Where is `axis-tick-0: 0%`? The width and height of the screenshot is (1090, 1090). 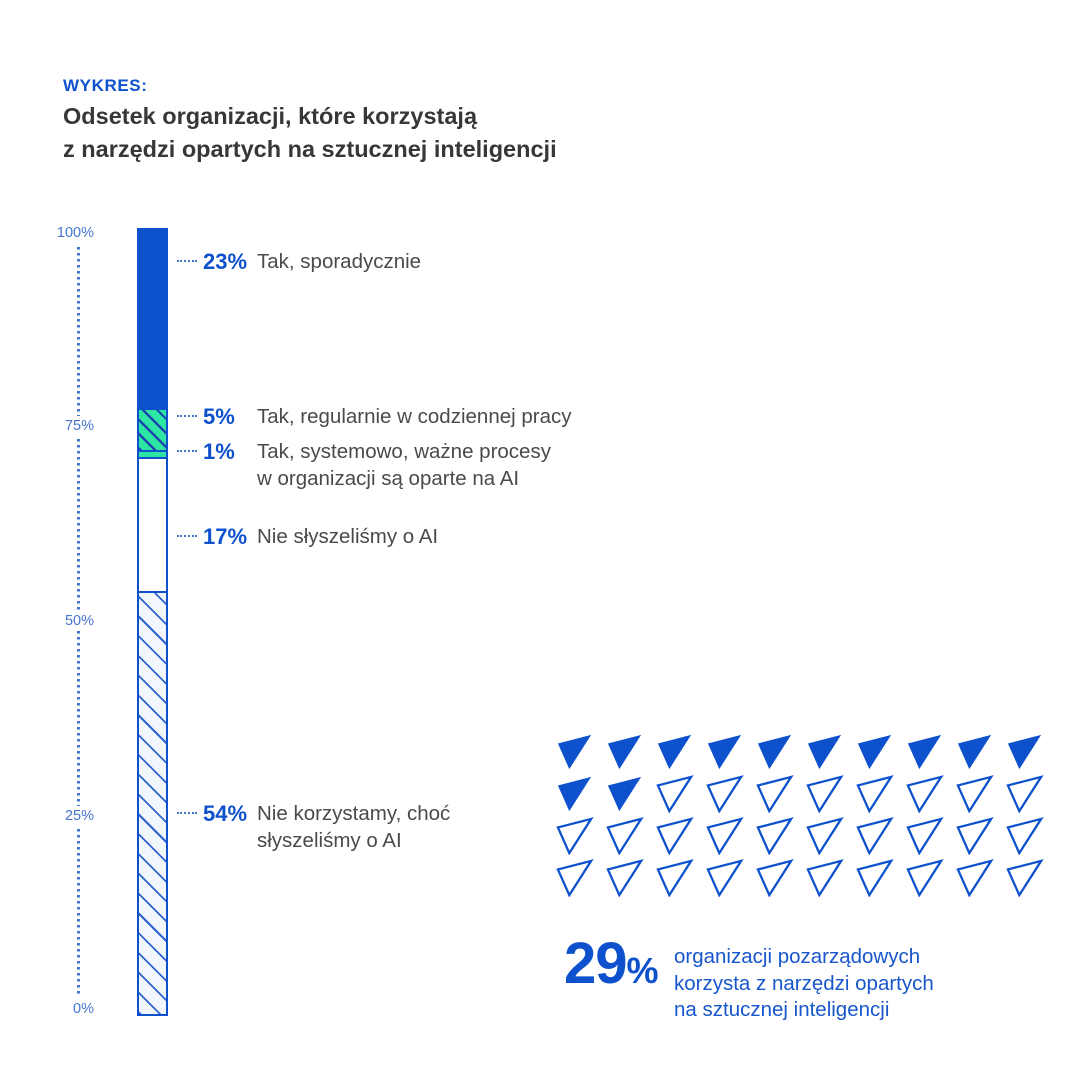 axis-tick-0: 0% is located at coordinates (62, 1009).